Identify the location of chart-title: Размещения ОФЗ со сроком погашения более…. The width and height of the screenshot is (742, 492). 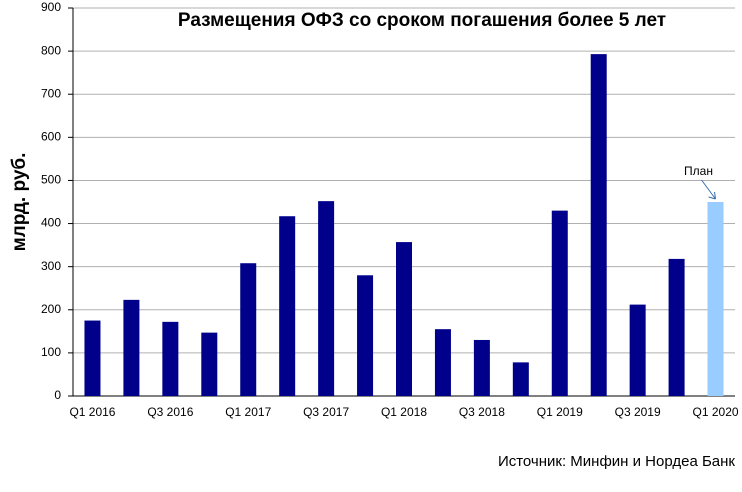
(422, 20).